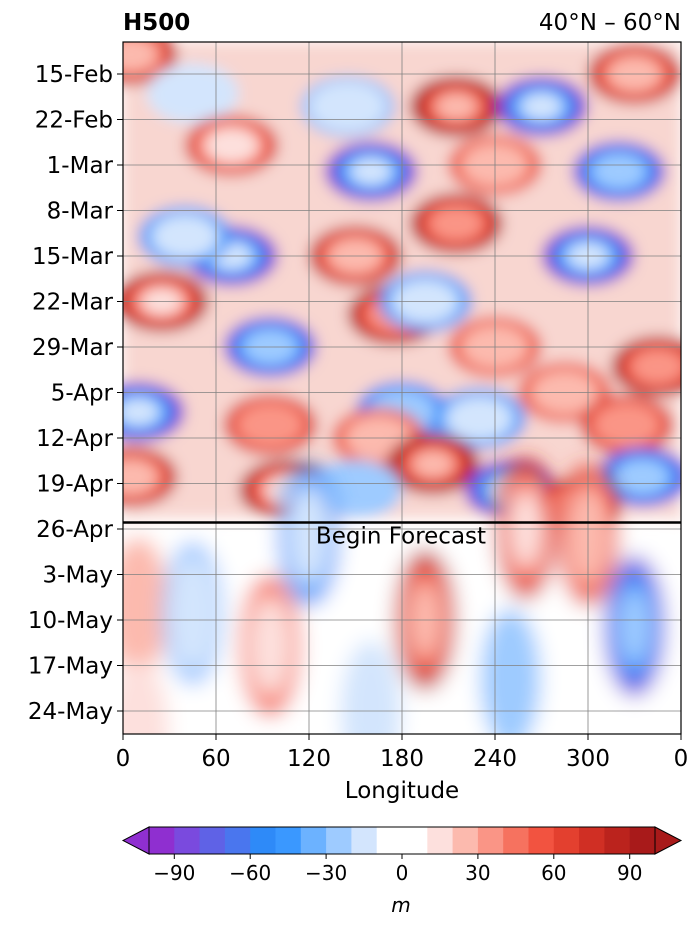 The image size is (700, 929). What do you see at coordinates (73, 257) in the screenshot?
I see `y-tick-label: 15-Mar` at bounding box center [73, 257].